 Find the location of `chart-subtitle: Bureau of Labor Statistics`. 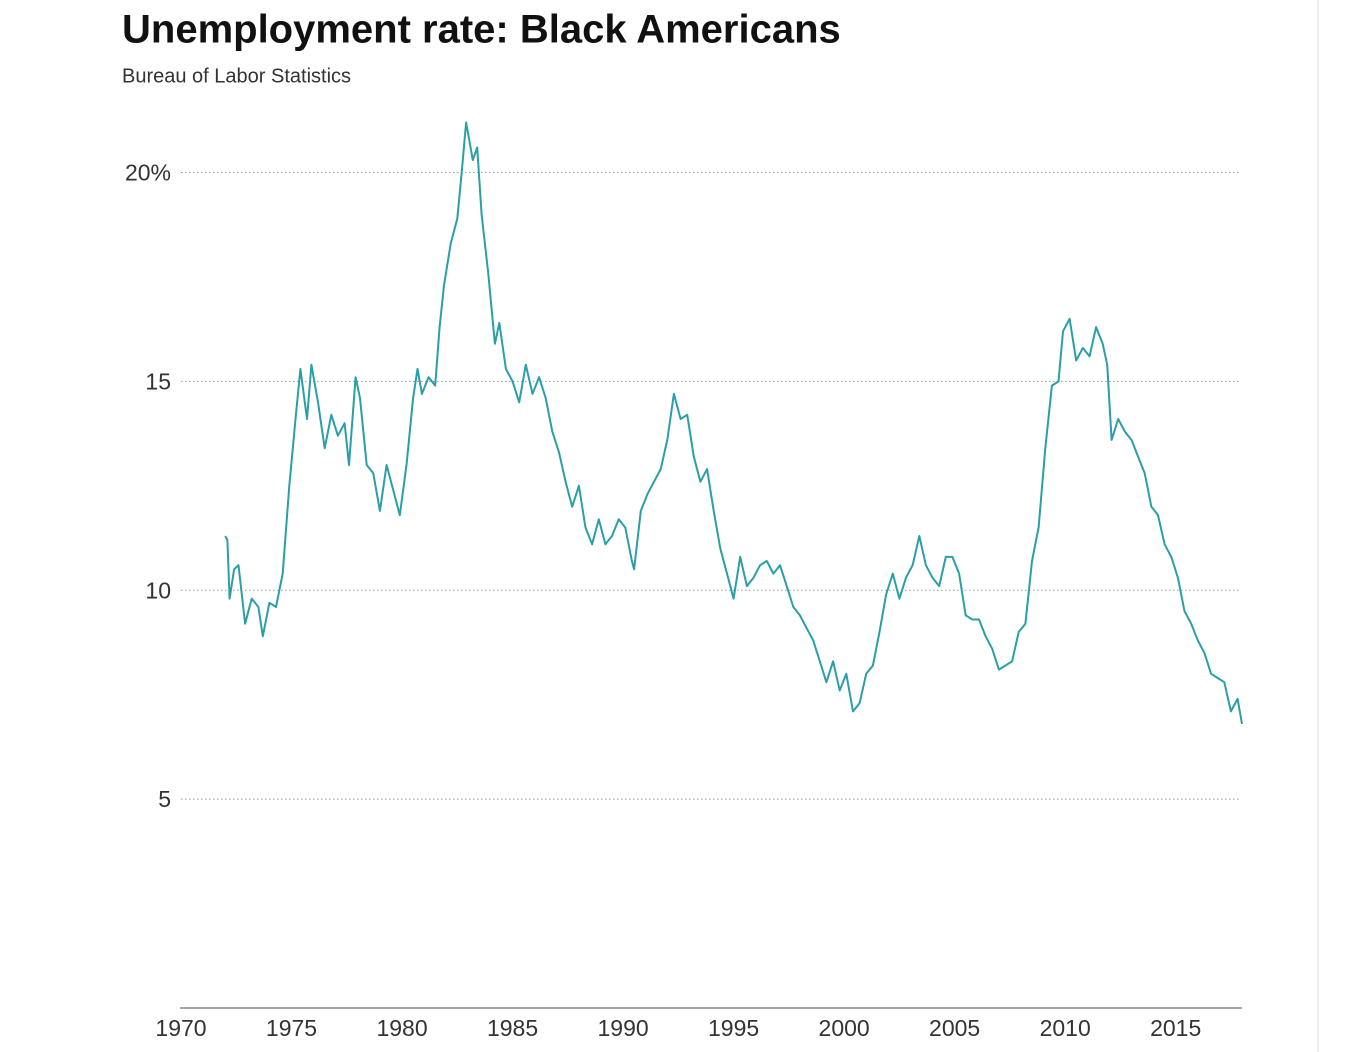

chart-subtitle: Bureau of Labor Statistics is located at coordinates (236, 76).